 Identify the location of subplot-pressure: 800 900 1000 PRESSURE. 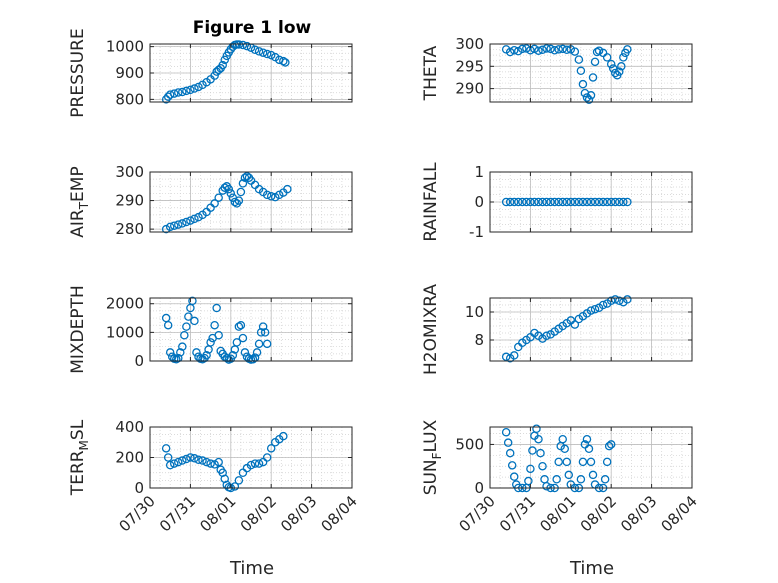
(210, 73).